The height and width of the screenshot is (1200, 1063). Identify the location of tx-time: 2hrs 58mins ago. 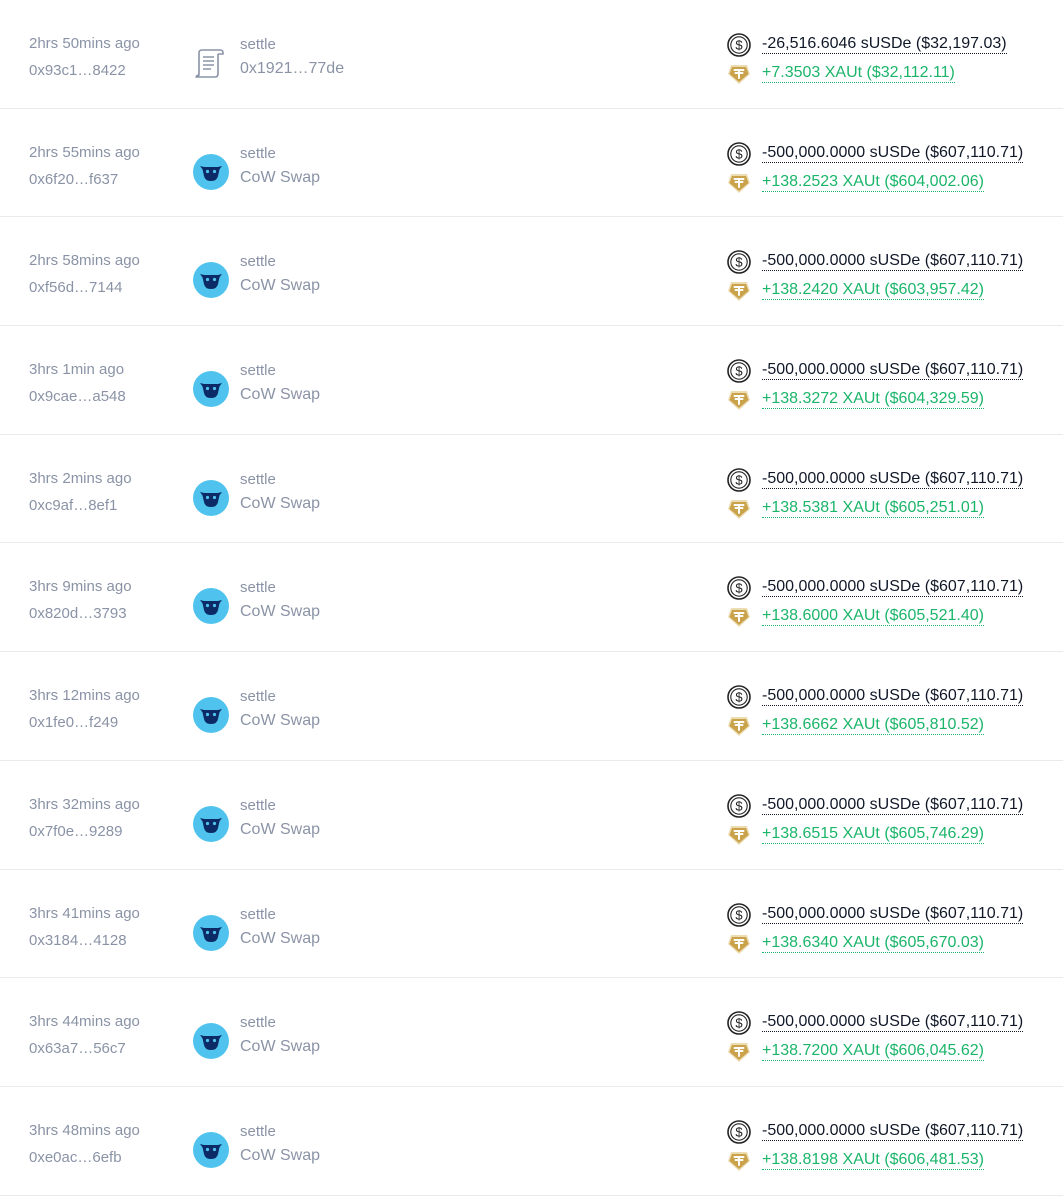
(84, 261).